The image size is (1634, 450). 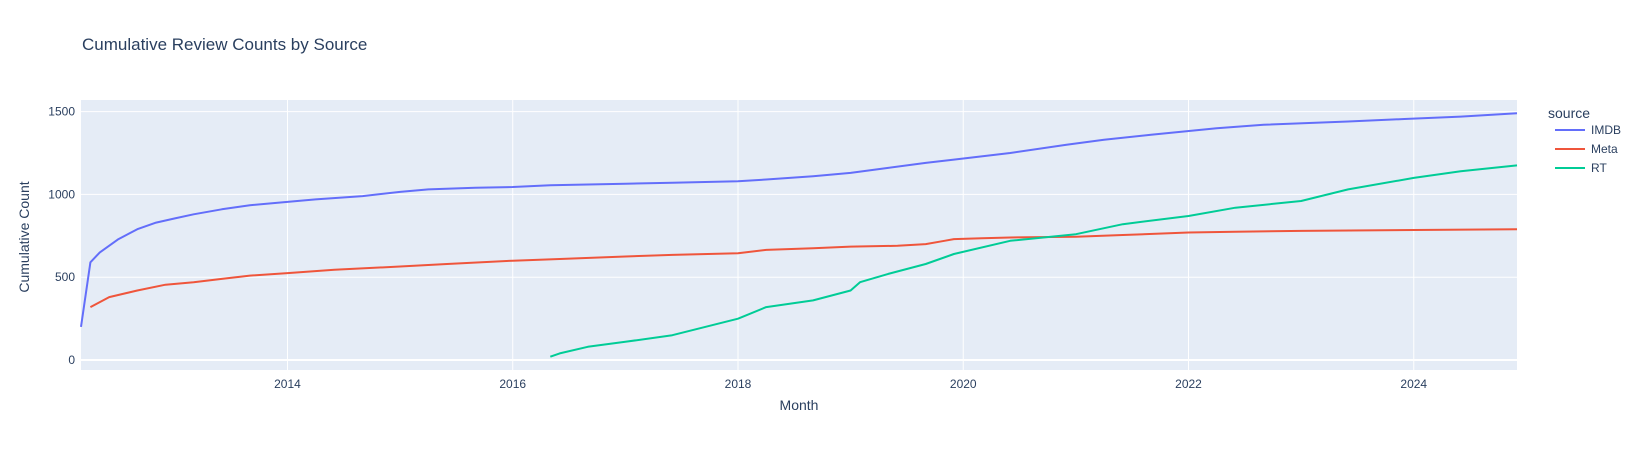 I want to click on y-axis-ticks: 0 500 1000 1500, so click(x=61, y=236).